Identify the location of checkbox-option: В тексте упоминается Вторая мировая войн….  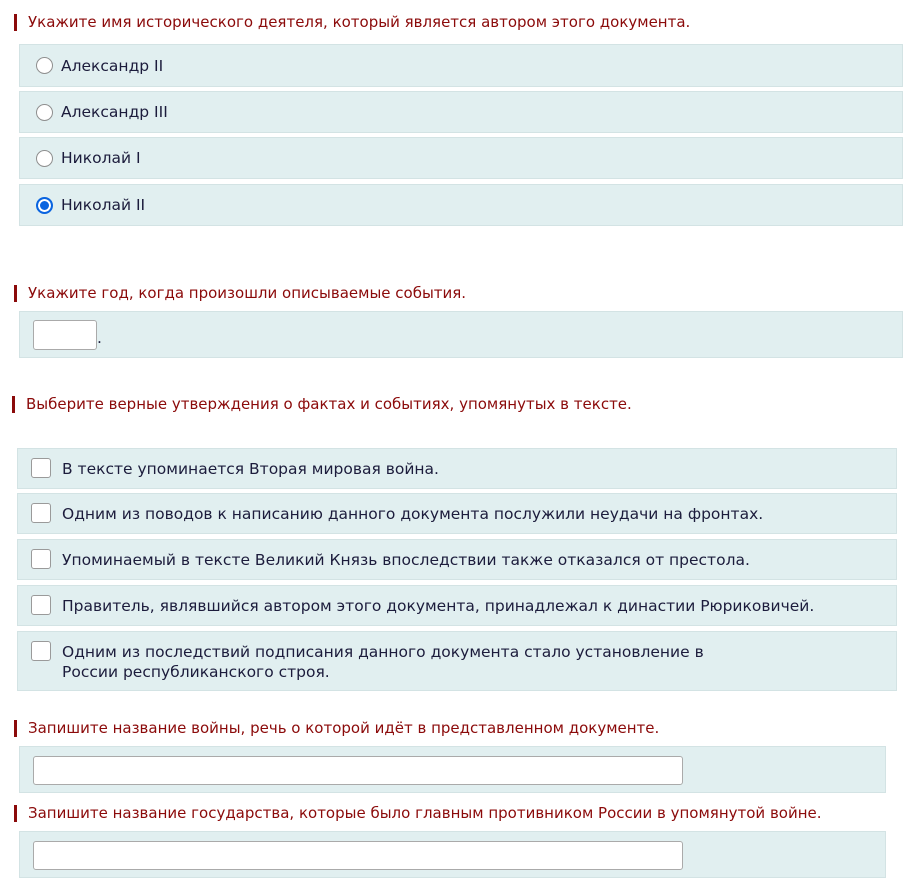
(457, 468).